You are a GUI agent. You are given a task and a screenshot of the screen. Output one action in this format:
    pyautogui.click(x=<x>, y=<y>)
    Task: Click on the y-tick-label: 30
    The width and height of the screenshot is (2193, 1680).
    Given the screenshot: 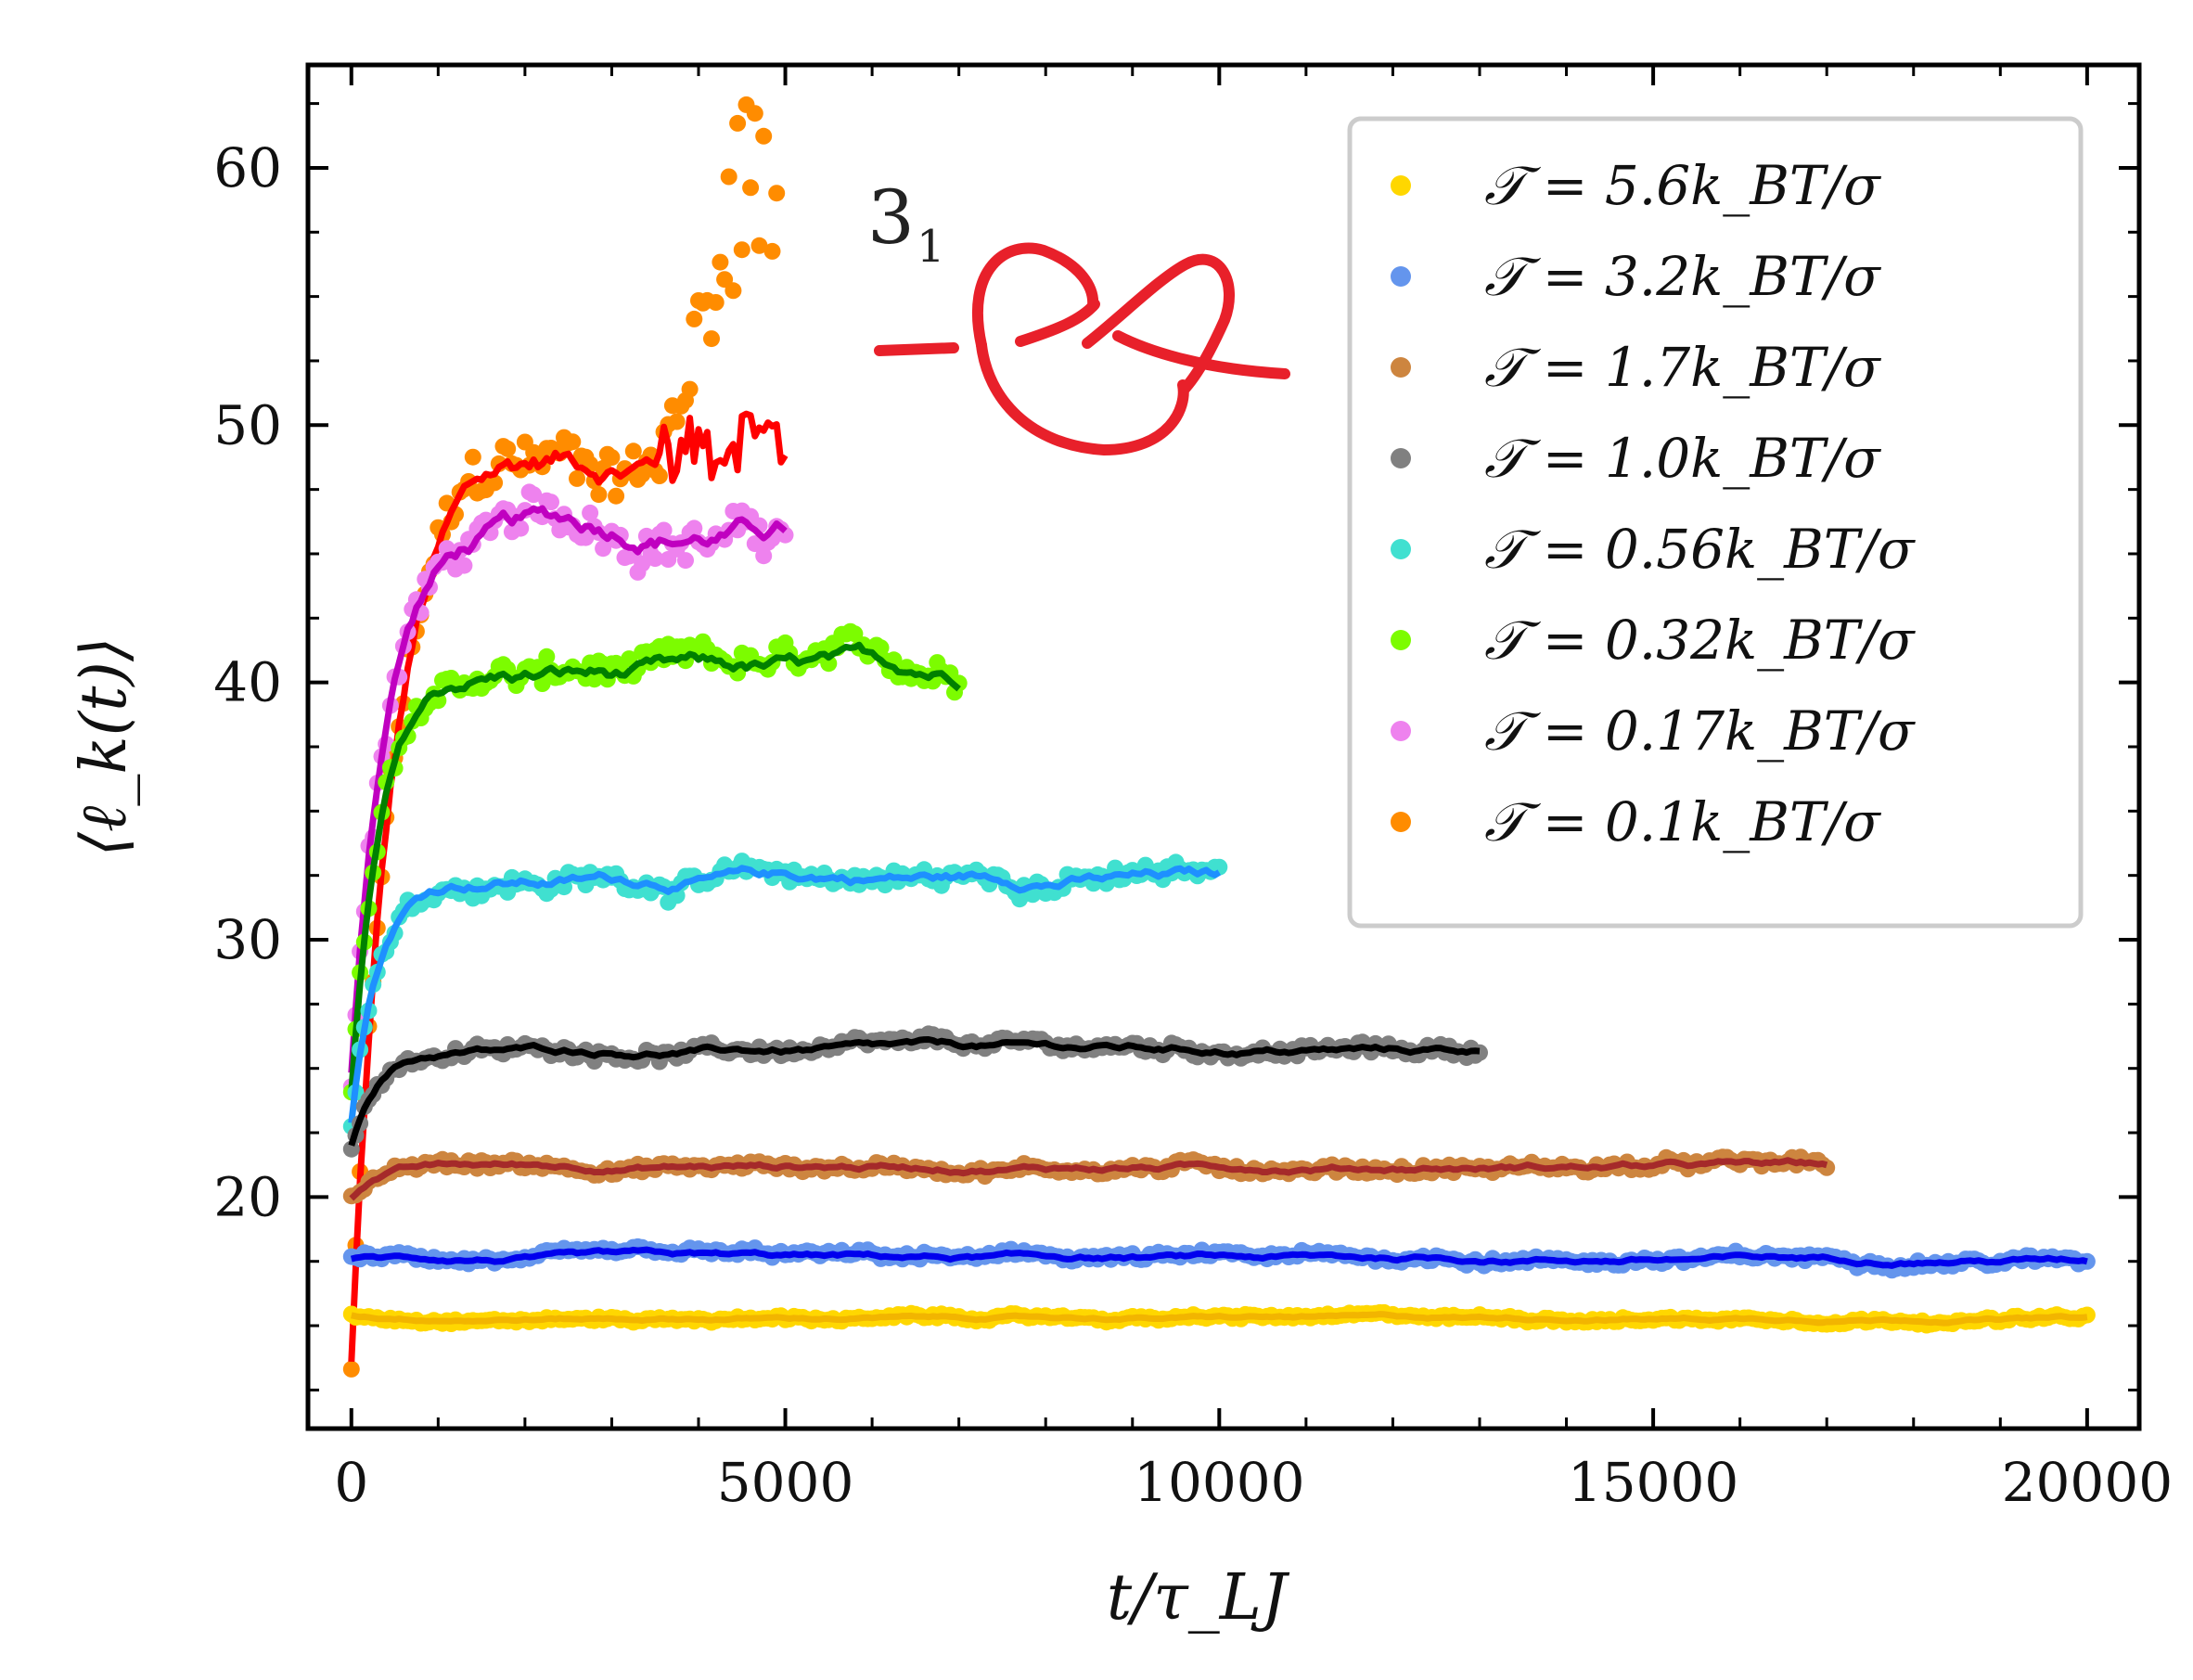 What is the action you would take?
    pyautogui.click(x=247, y=939)
    